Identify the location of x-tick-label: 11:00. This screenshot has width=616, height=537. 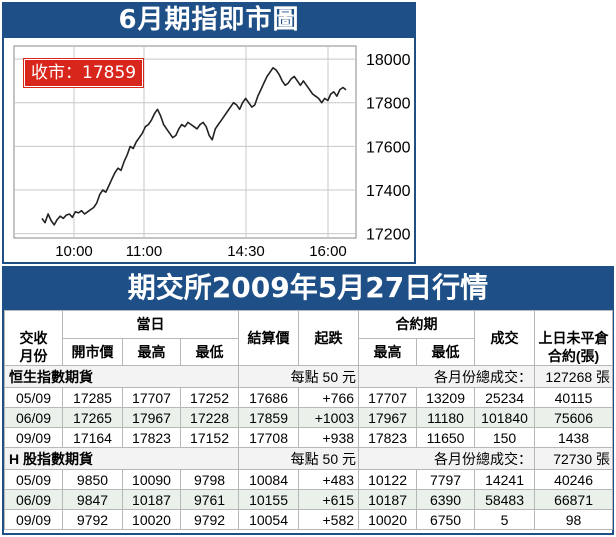
(144, 251).